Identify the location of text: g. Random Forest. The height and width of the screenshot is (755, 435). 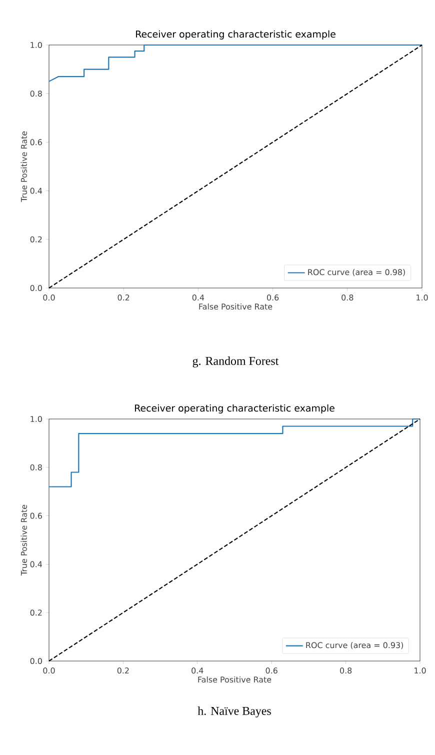
(235, 362).